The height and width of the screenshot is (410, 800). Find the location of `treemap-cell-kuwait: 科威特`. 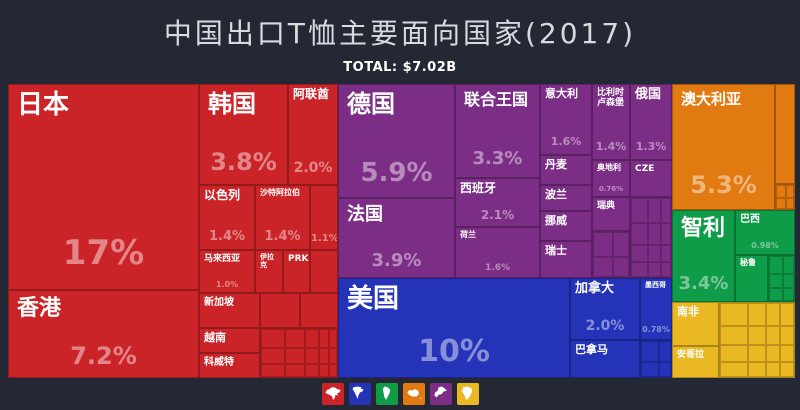

treemap-cell-kuwait: 科威特 is located at coordinates (229, 365).